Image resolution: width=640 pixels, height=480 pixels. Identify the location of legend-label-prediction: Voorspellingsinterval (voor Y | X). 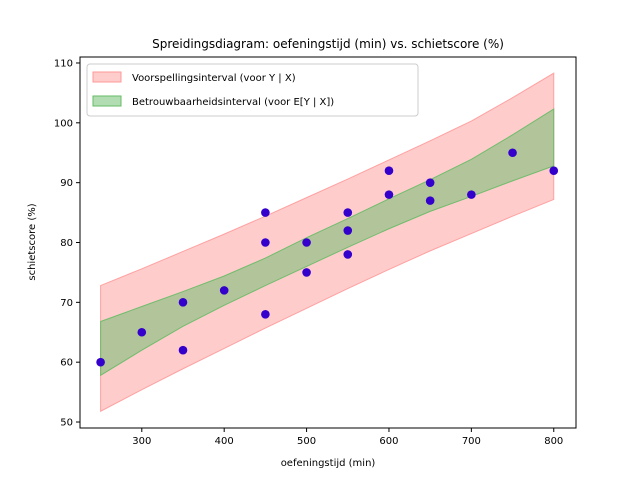
(214, 78).